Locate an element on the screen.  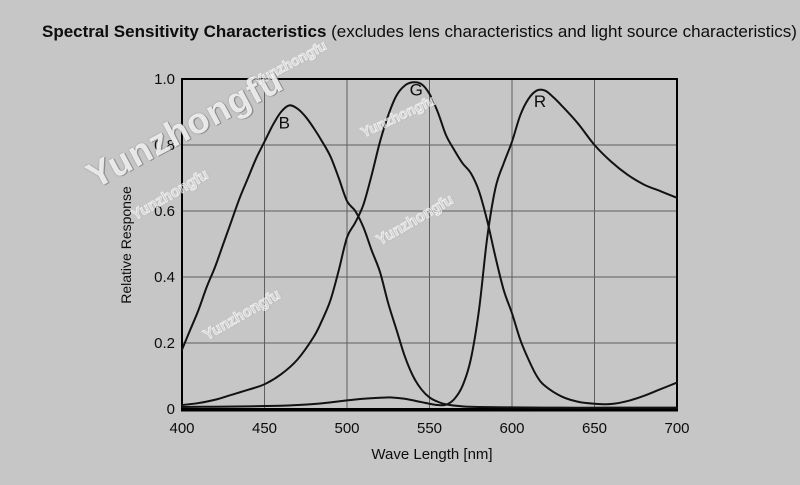
y-tick-label: 1.0 is located at coordinates (164, 79).